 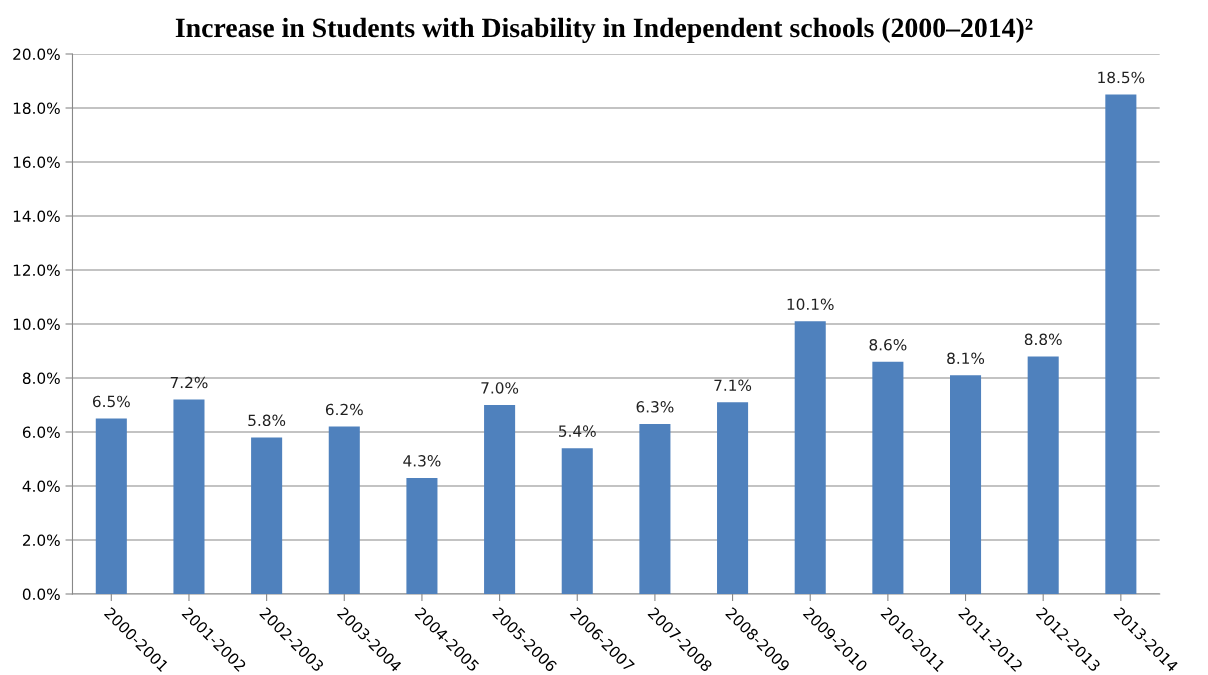 I want to click on data-label: 5.8%, so click(x=267, y=420).